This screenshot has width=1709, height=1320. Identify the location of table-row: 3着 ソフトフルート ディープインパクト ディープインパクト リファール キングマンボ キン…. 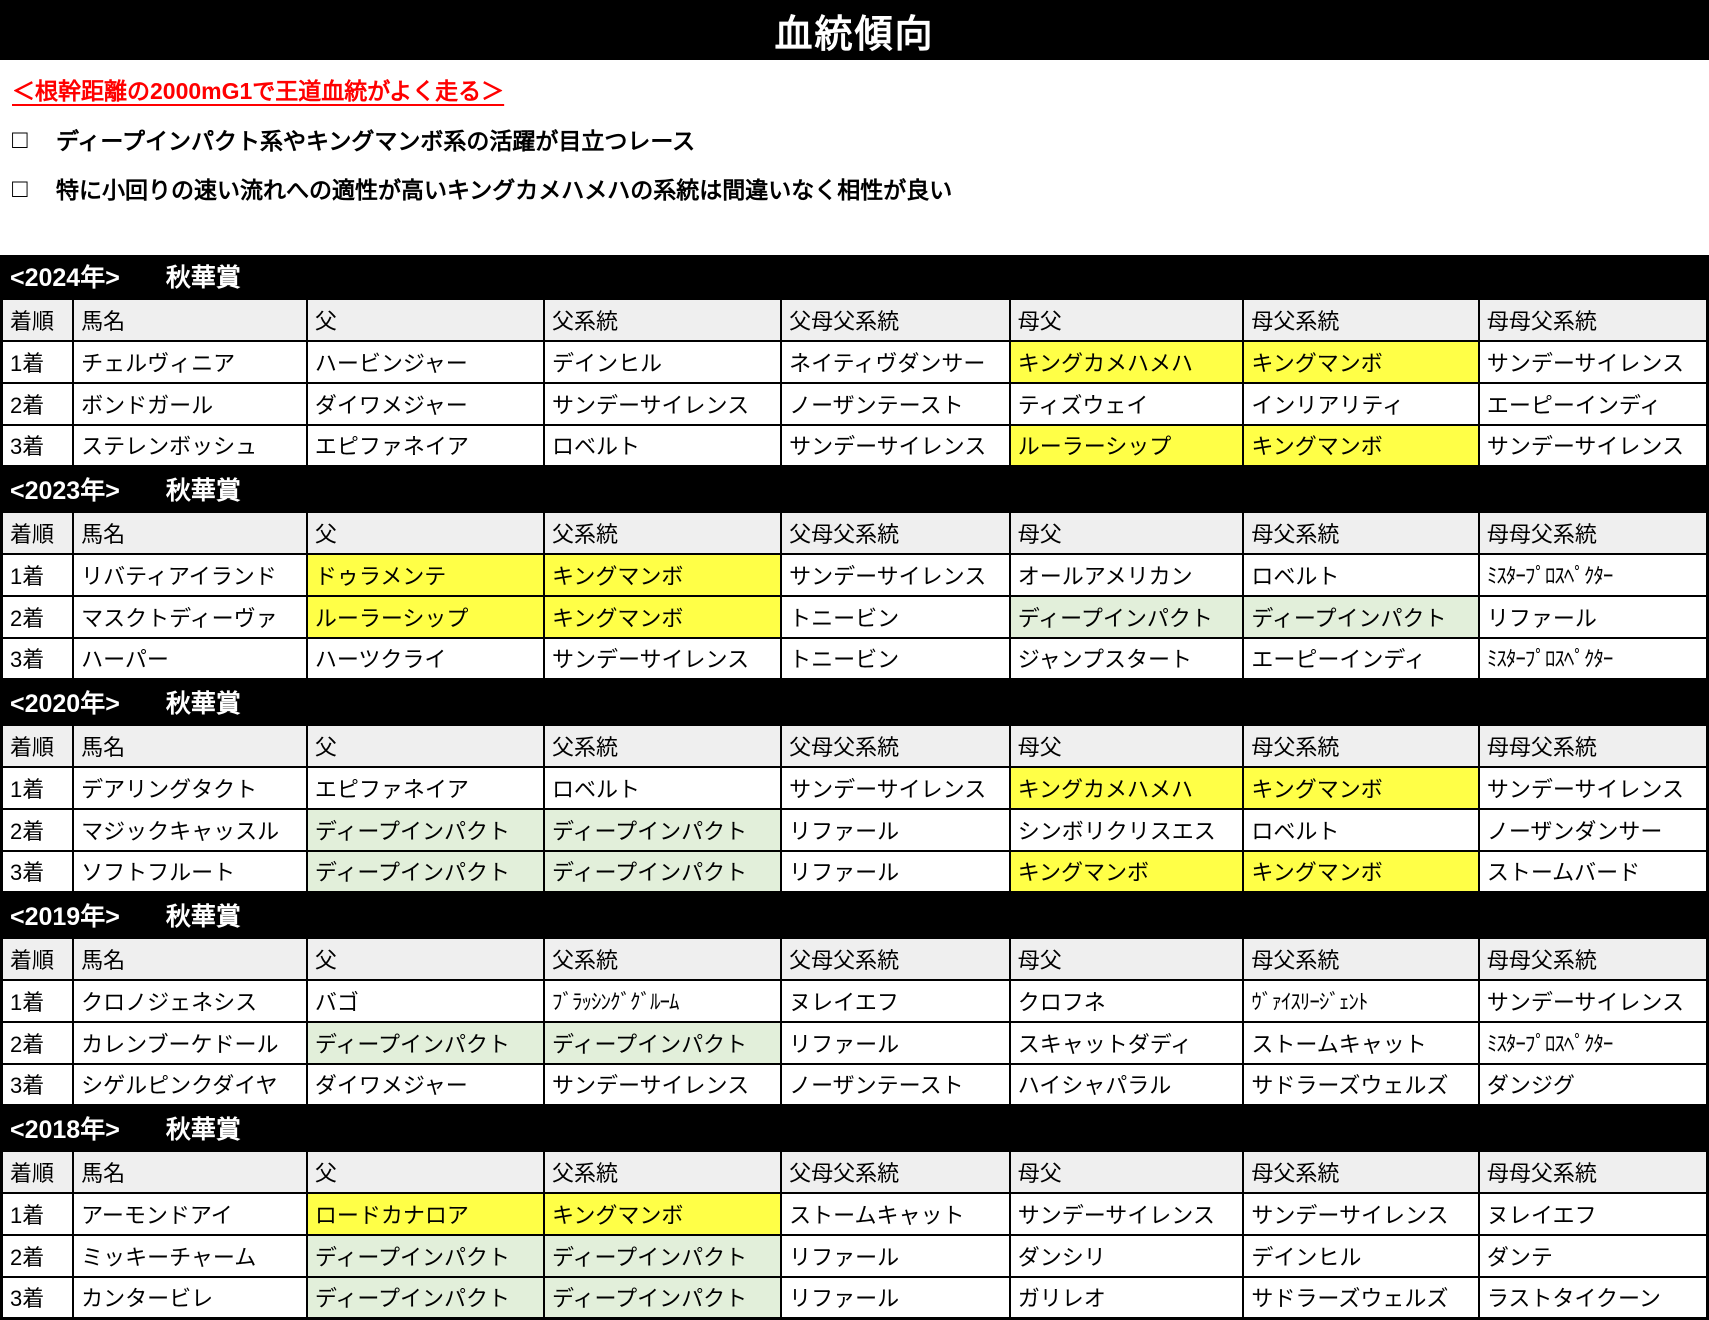
(854, 871).